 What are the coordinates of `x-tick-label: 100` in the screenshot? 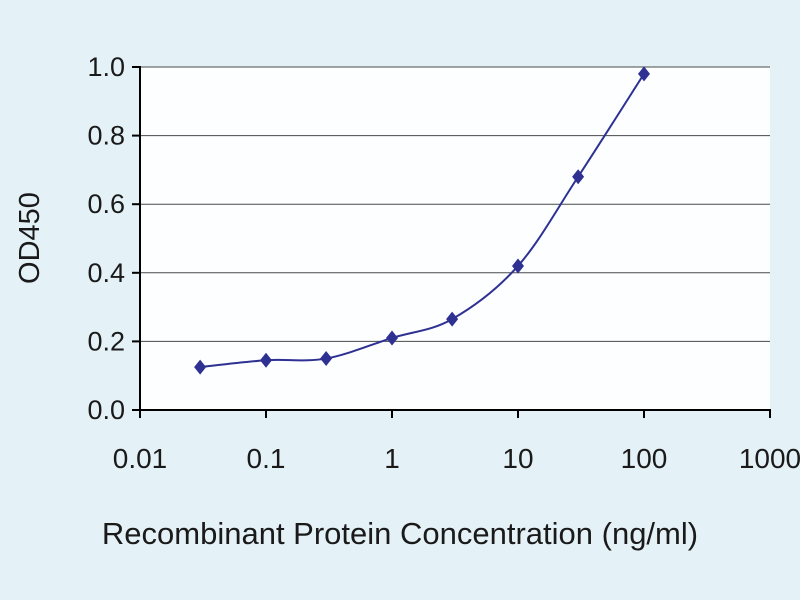 It's located at (644, 458).